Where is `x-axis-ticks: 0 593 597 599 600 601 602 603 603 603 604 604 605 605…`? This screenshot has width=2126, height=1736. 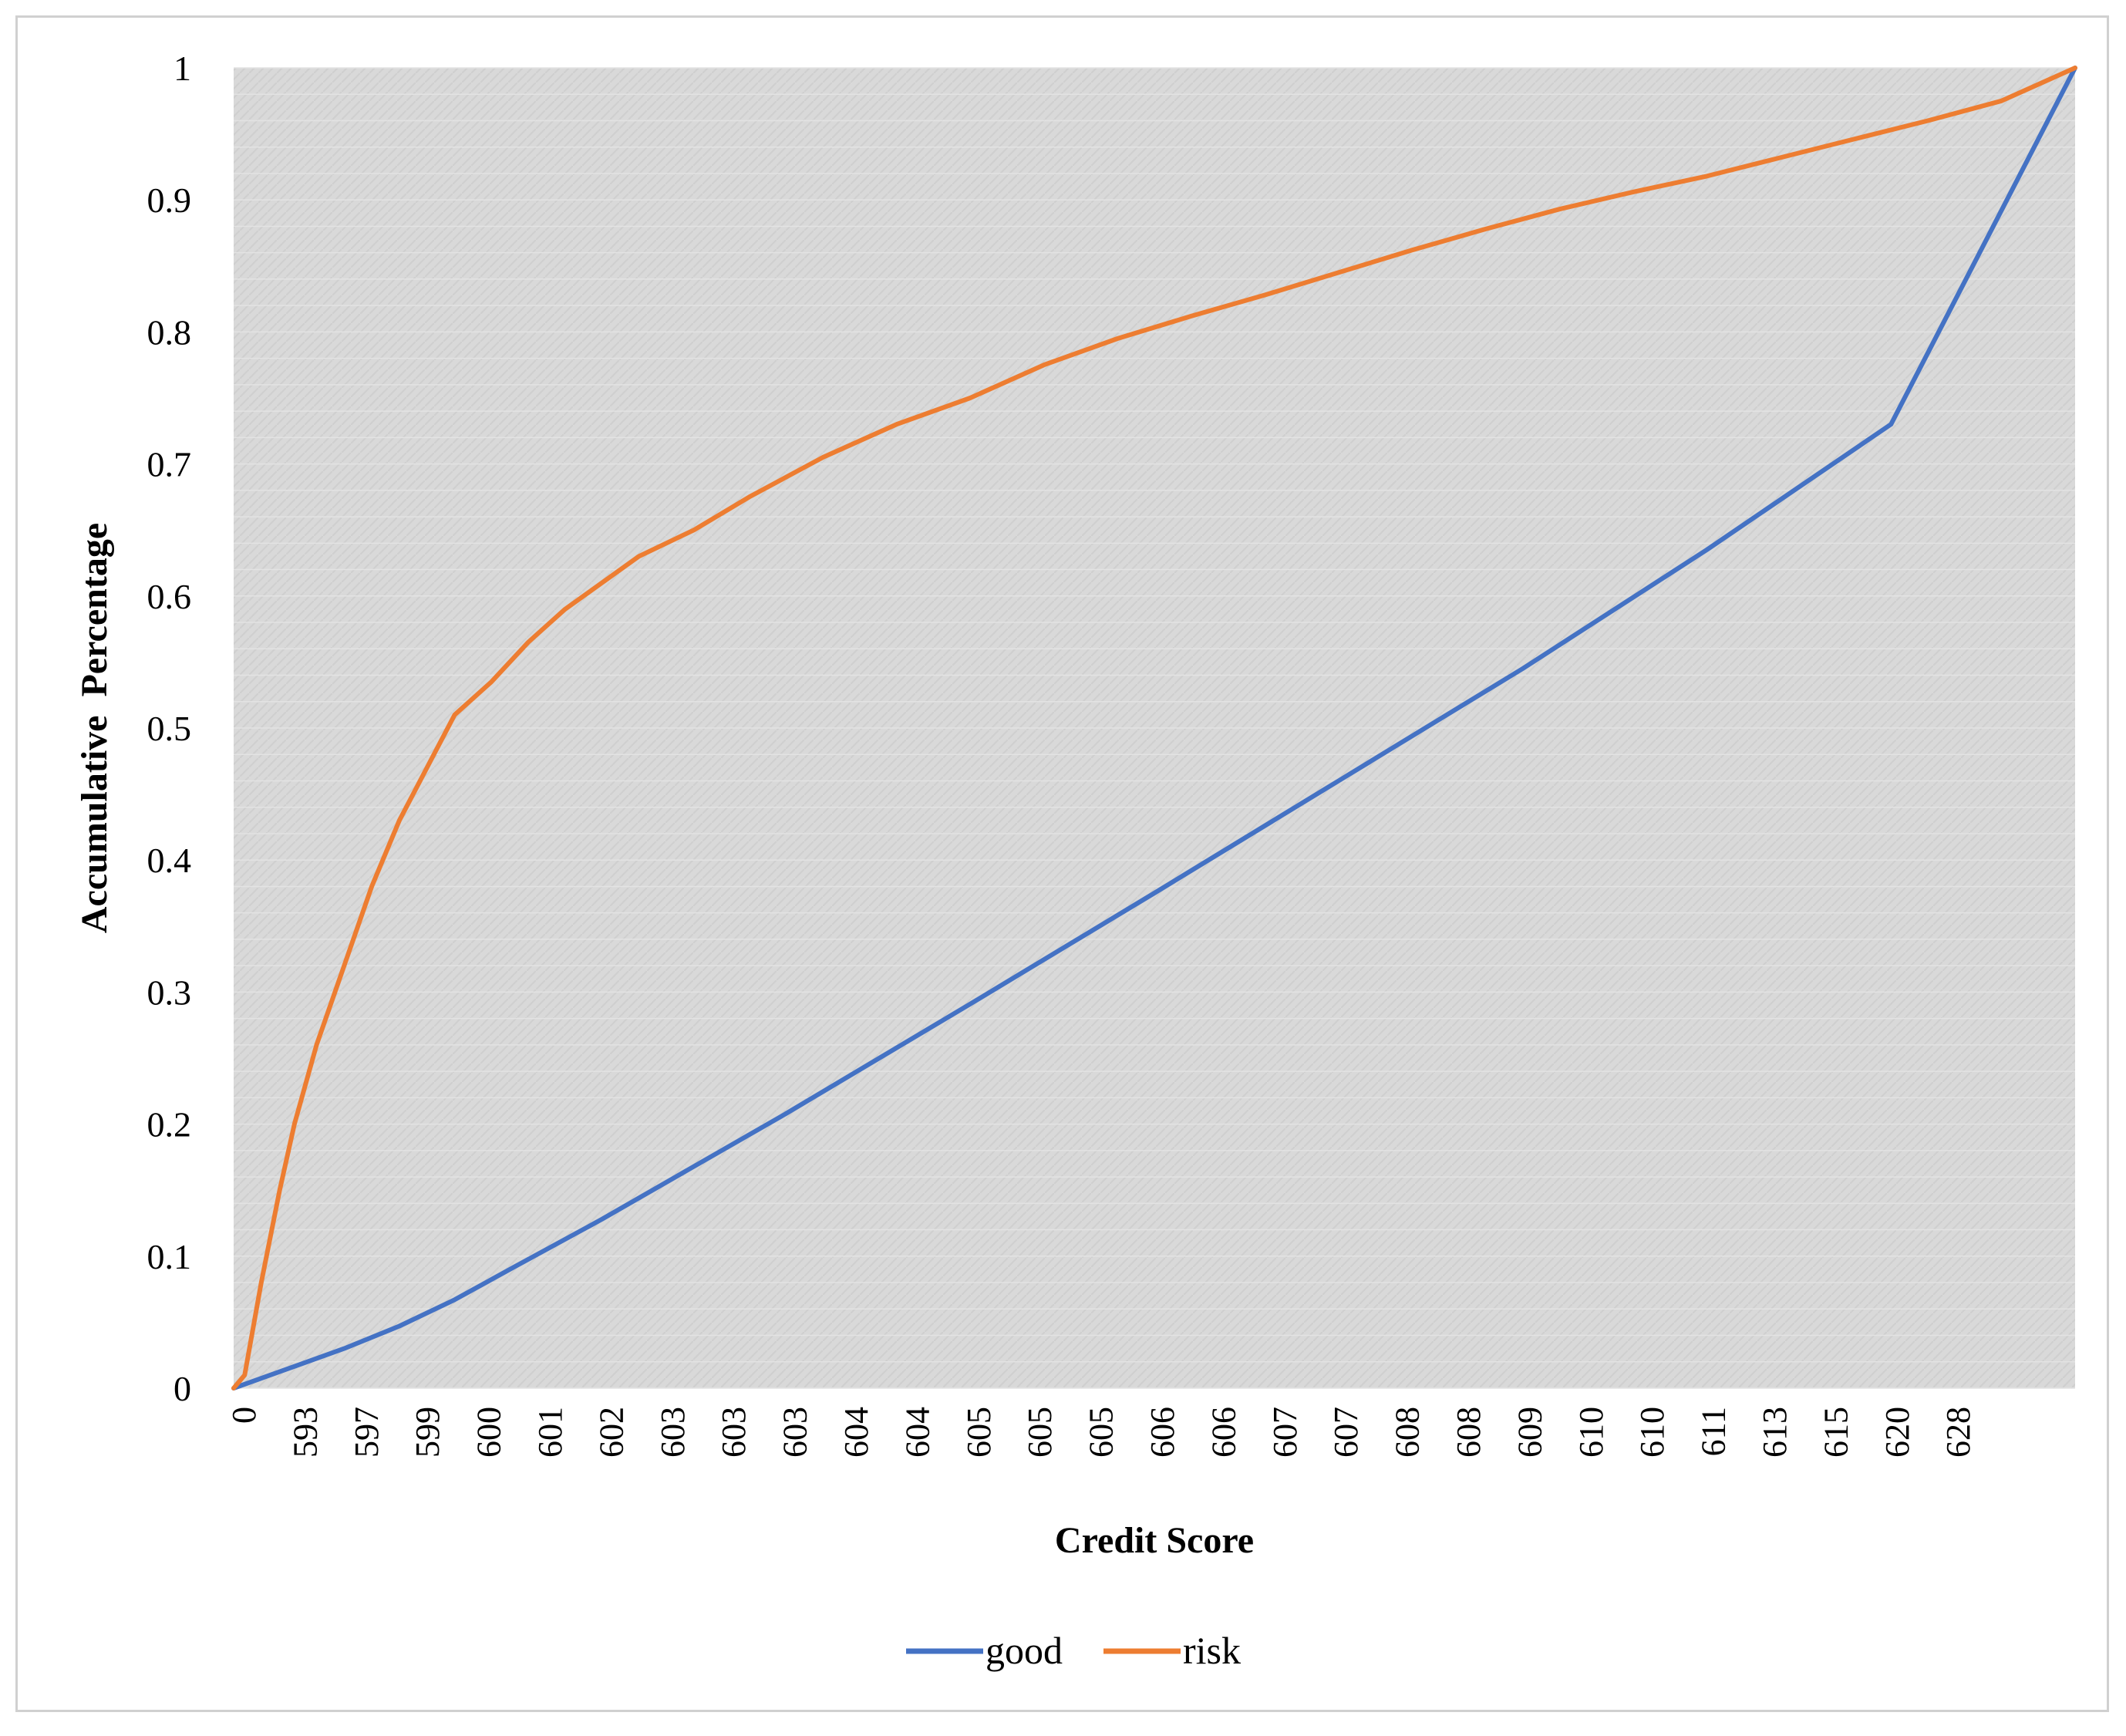
x-axis-ticks: 0 593 597 599 600 601 602 603 603 603 604 604 605 605… is located at coordinates (1101, 1433).